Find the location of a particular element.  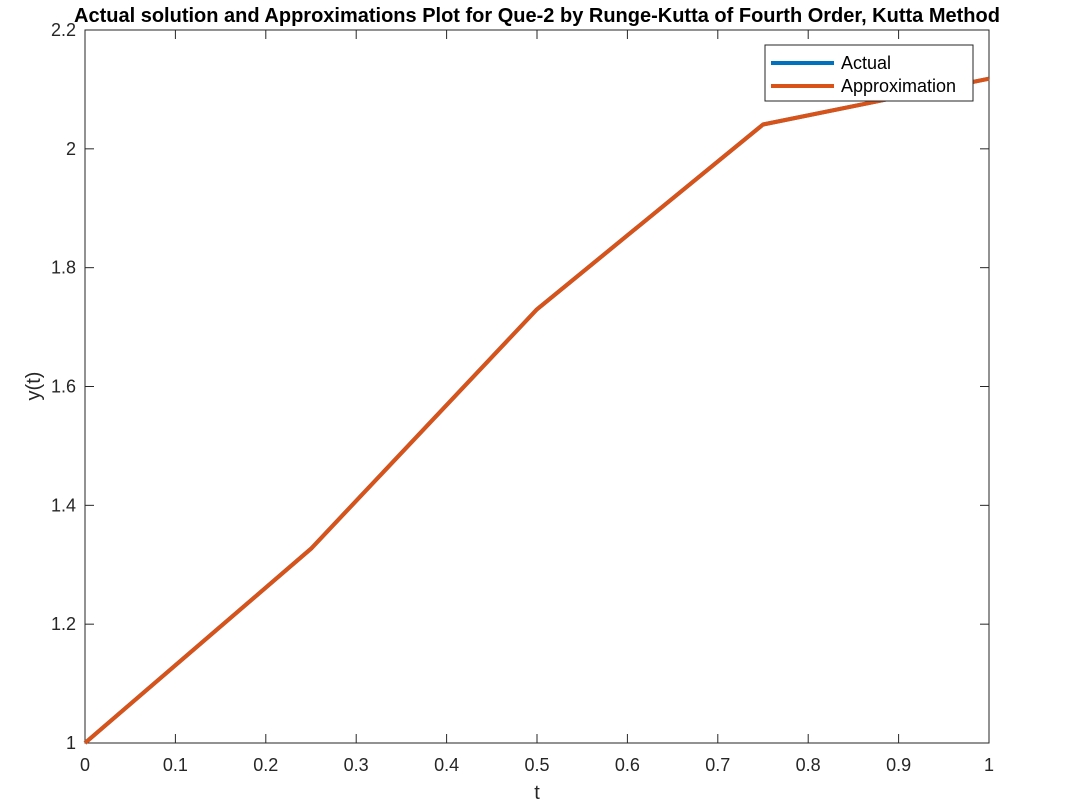

x-tick-label: 0.6 is located at coordinates (627, 765).